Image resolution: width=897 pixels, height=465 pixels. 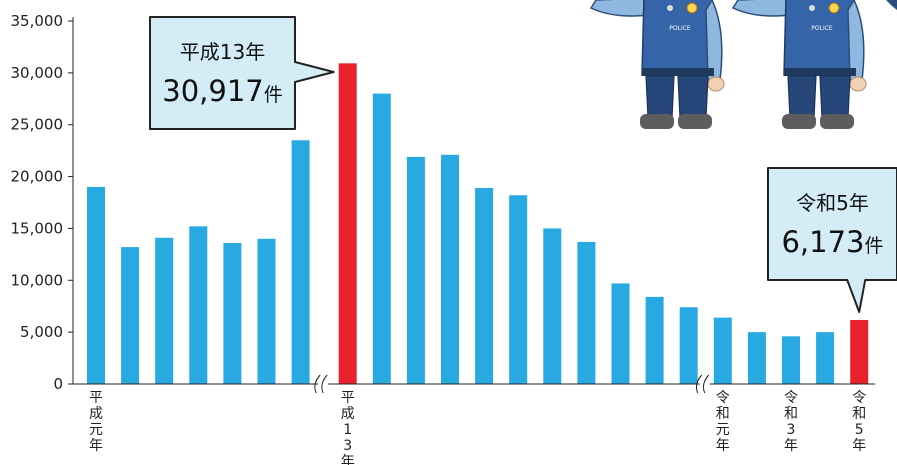 I want to click on callout-peak-box, so click(x=242, y=73).